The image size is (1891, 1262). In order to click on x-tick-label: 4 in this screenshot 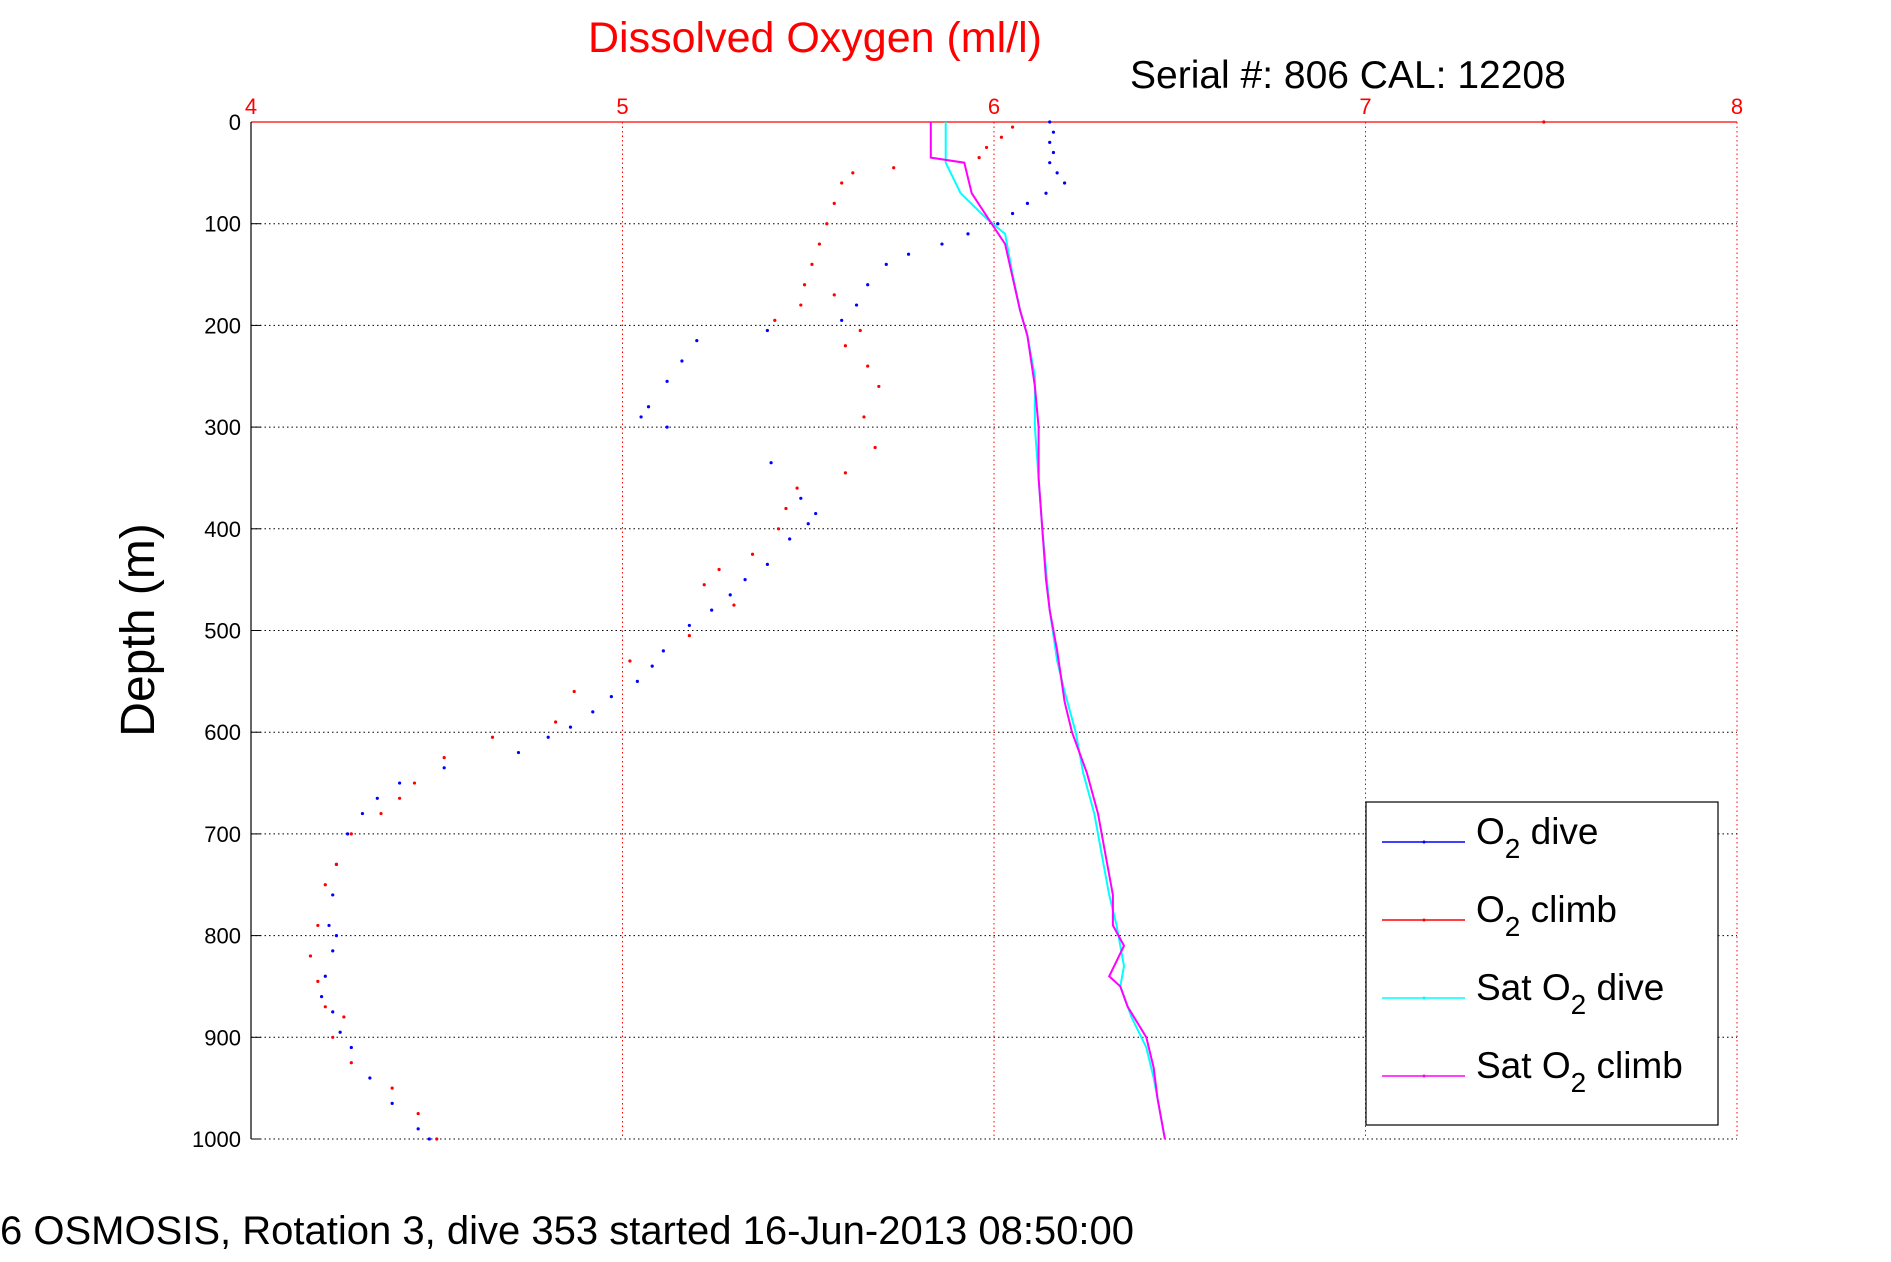, I will do `click(251, 106)`.